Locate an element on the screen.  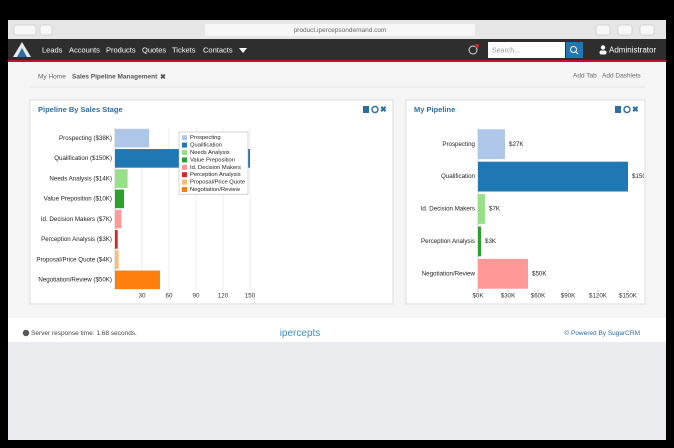
search-button is located at coordinates (574, 50).